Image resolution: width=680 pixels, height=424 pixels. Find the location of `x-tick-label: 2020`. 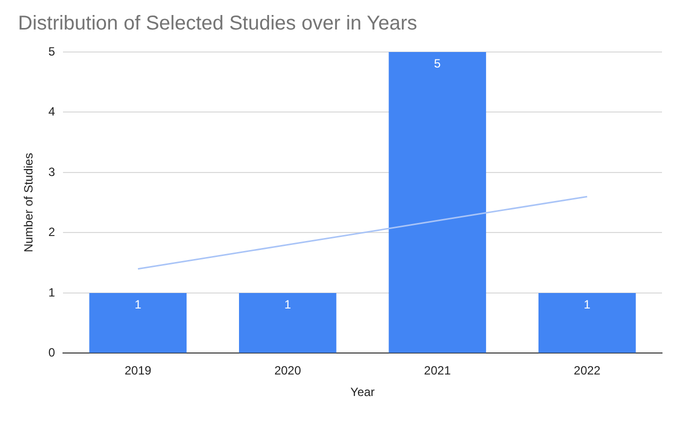

x-tick-label: 2020 is located at coordinates (288, 371).